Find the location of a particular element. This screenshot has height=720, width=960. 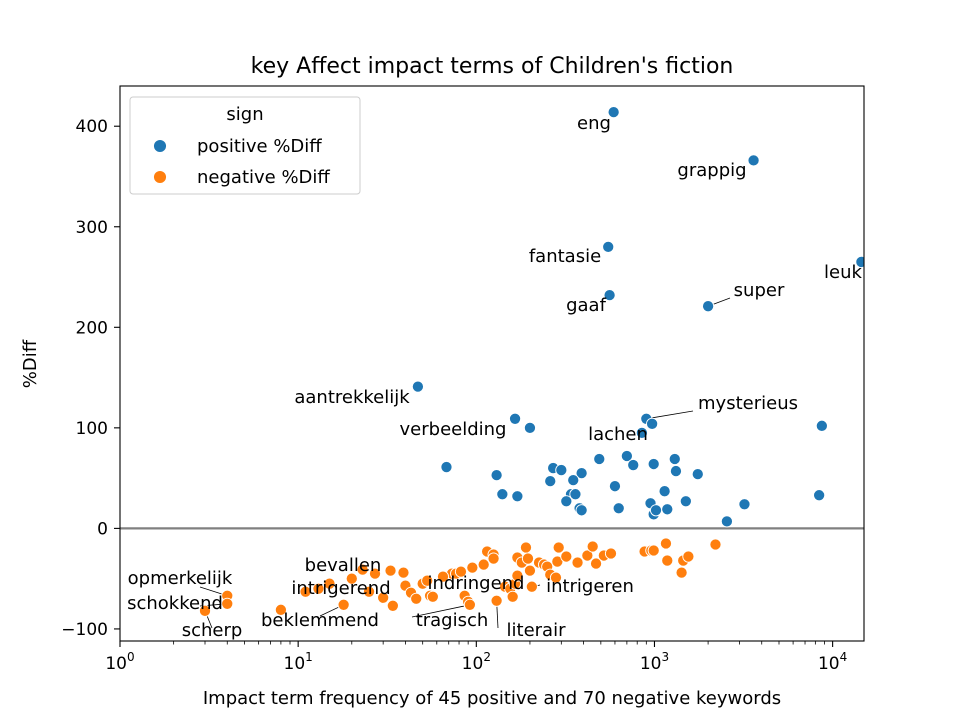

annotation-label: tragisch is located at coordinates (452, 620).